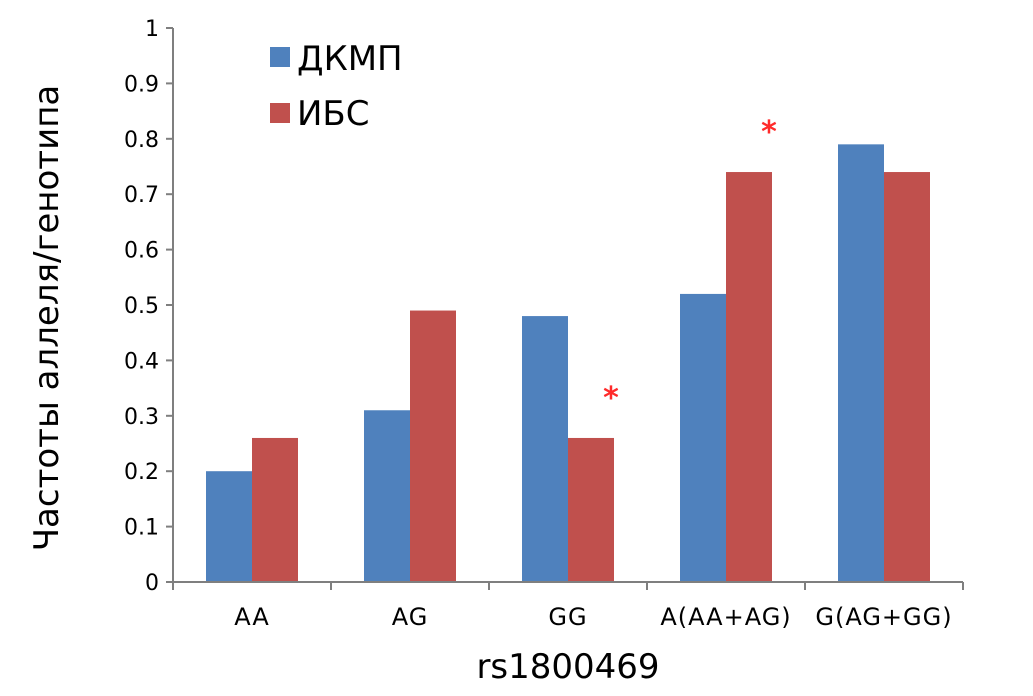  What do you see at coordinates (567, 667) in the screenshot?
I see `x-axis-title: rs1800469` at bounding box center [567, 667].